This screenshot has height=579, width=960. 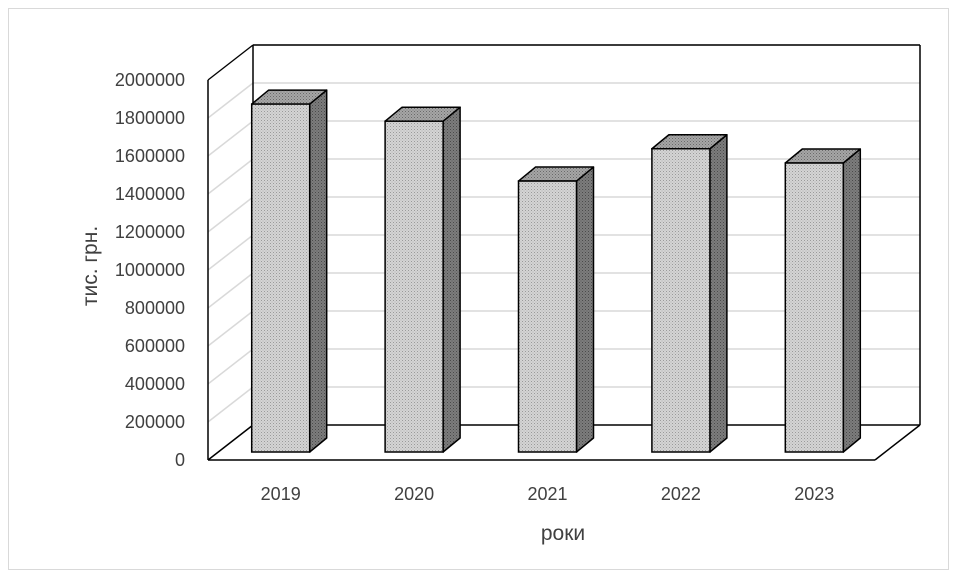 I want to click on bar-2020, so click(x=422, y=279).